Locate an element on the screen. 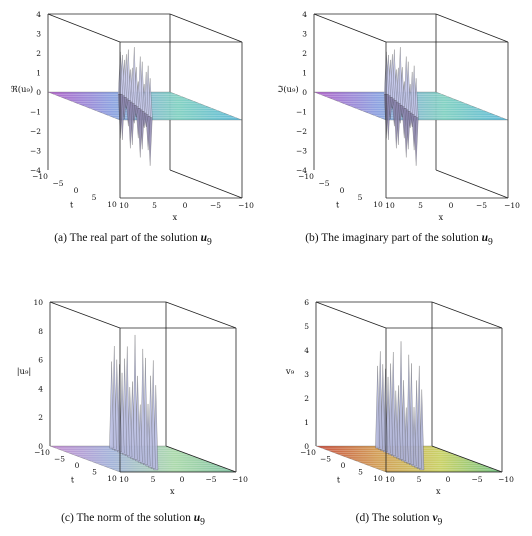  z-tick-label: −1 is located at coordinates (301, 112).